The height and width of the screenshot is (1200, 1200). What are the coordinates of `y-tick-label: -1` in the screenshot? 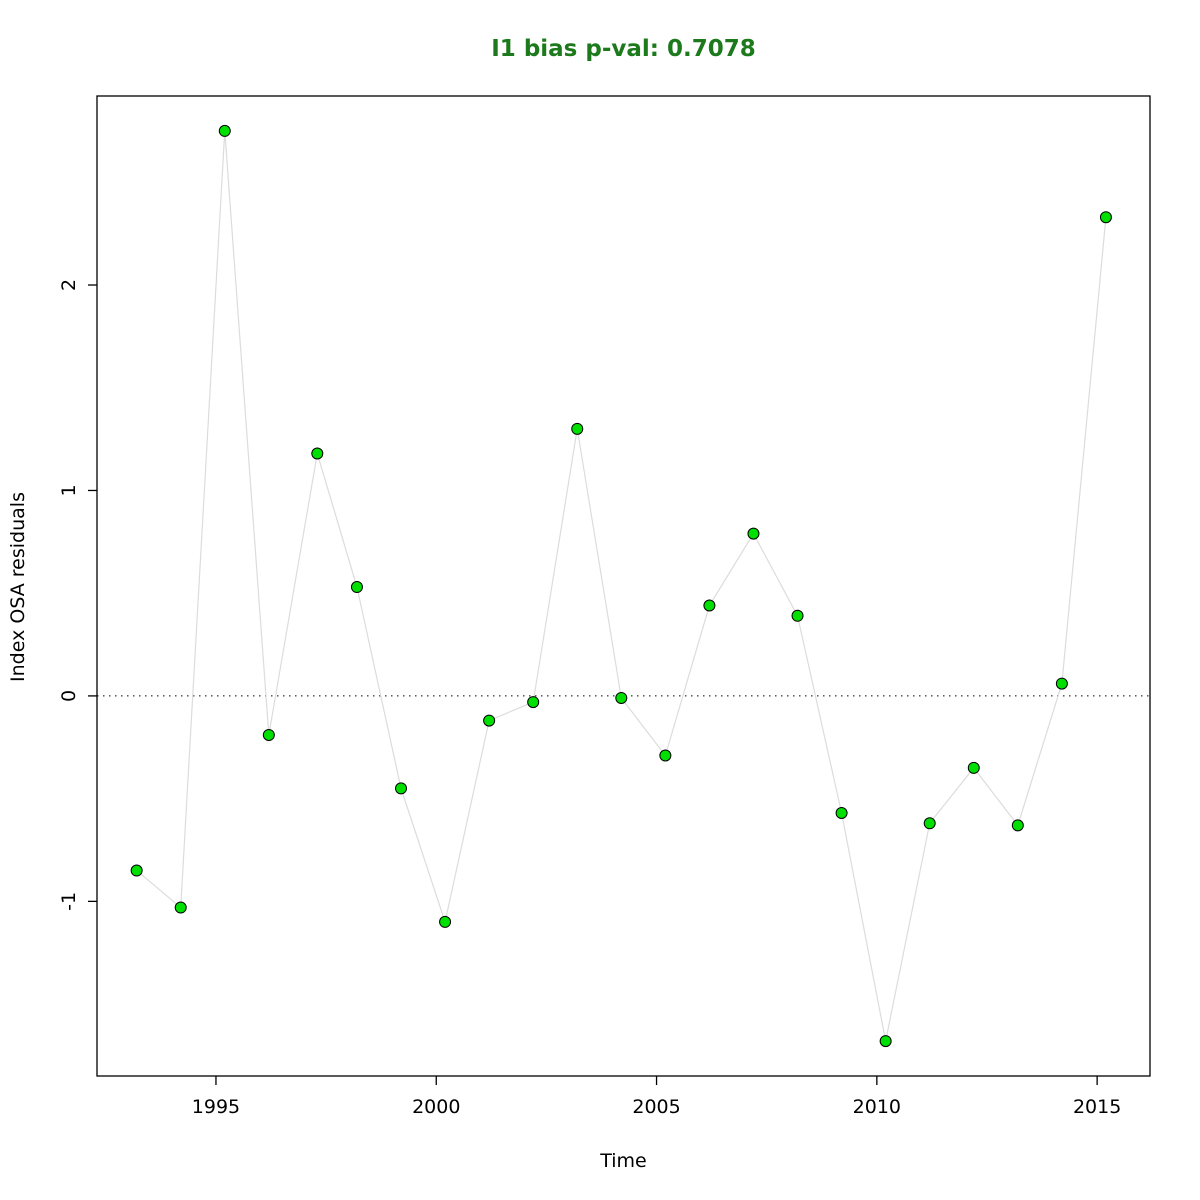 It's located at (69, 901).